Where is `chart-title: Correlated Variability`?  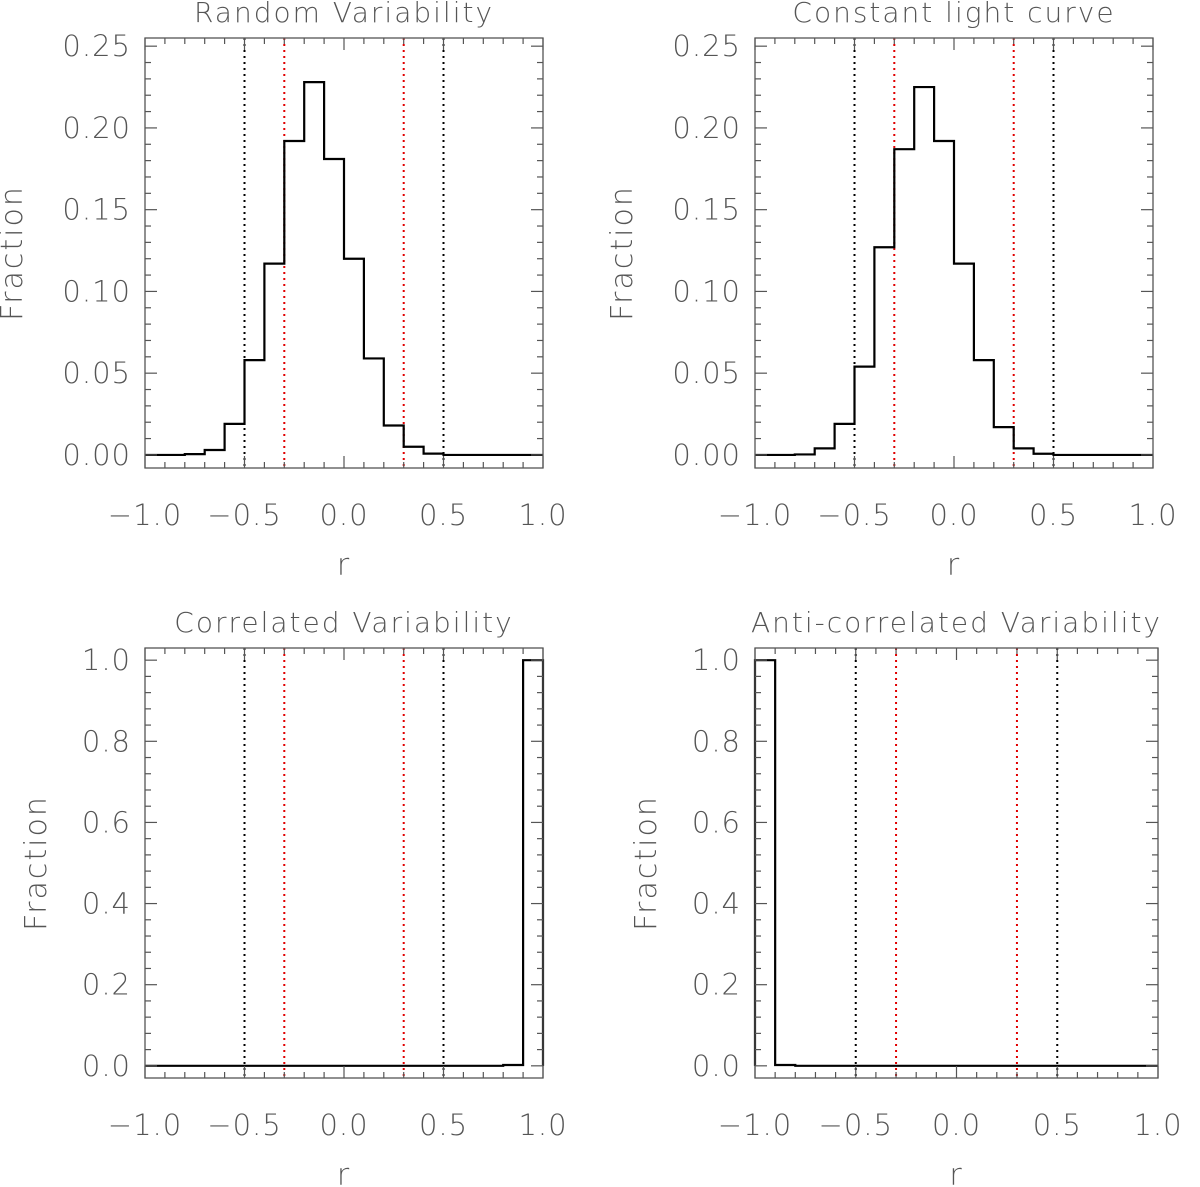 chart-title: Correlated Variability is located at coordinates (343, 622).